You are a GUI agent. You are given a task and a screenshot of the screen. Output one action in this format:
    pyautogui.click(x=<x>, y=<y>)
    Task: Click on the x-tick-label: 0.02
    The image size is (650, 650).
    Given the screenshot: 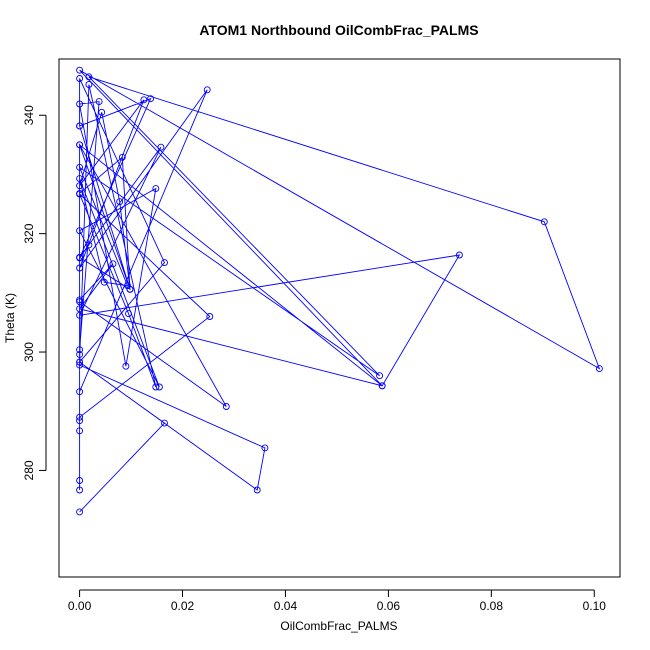 What is the action you would take?
    pyautogui.click(x=183, y=606)
    